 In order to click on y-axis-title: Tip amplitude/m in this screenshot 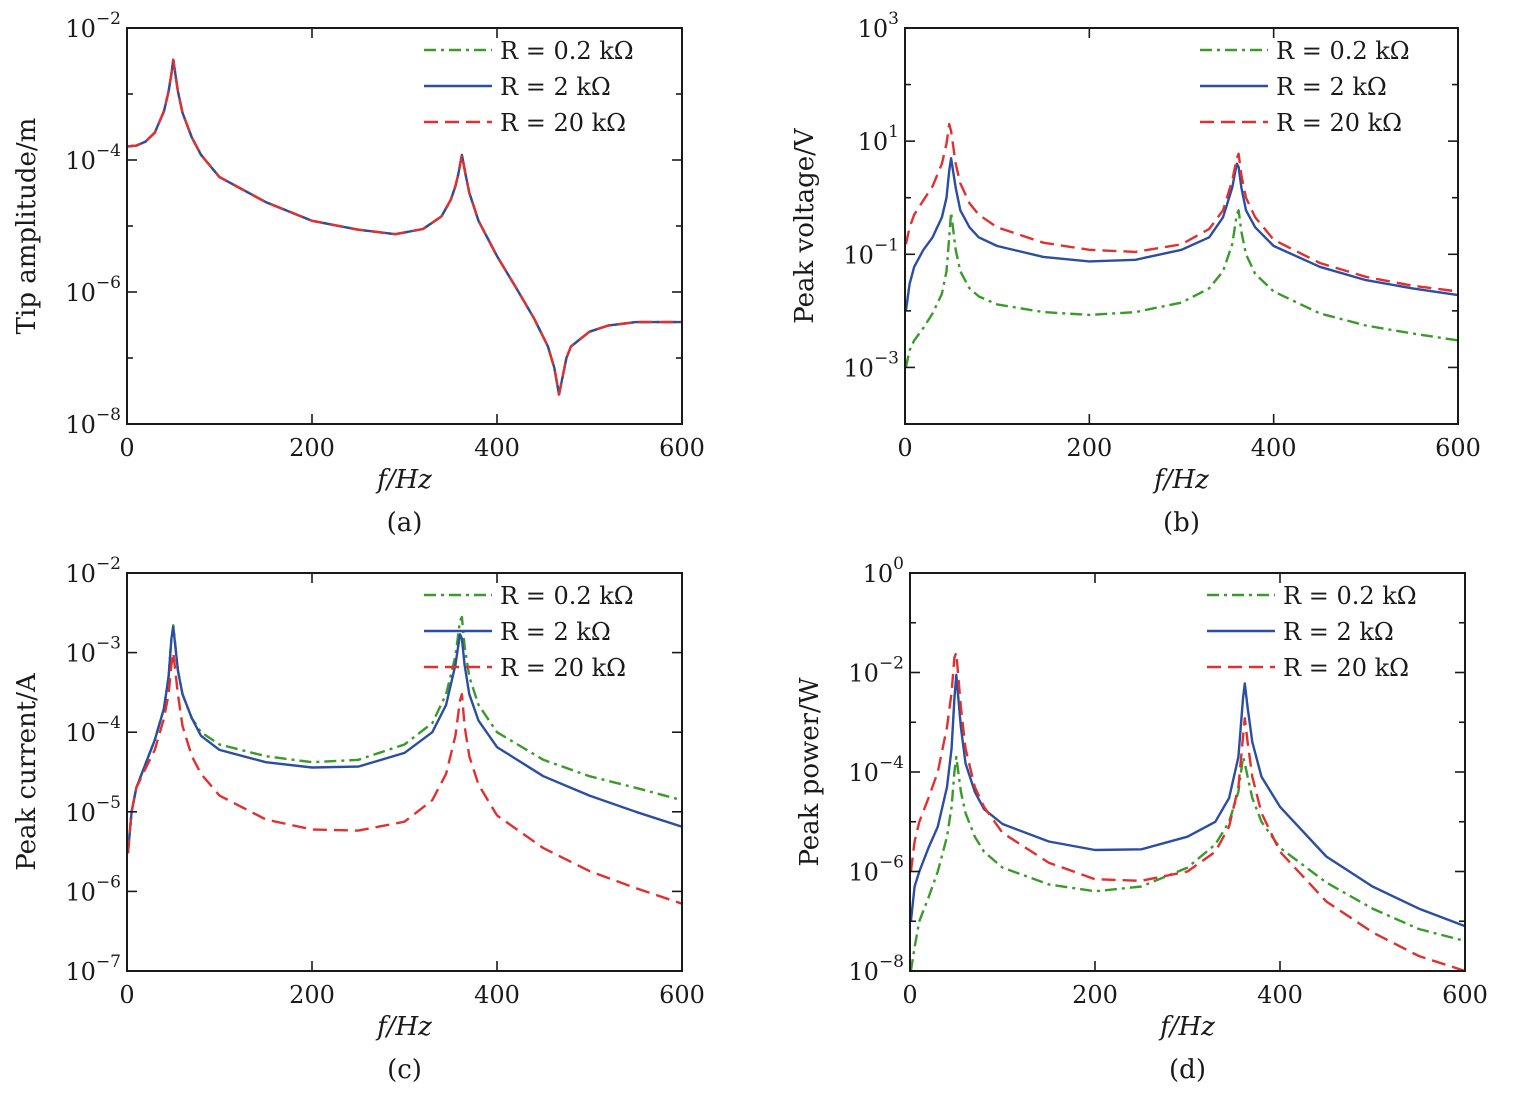, I will do `click(27, 226)`.